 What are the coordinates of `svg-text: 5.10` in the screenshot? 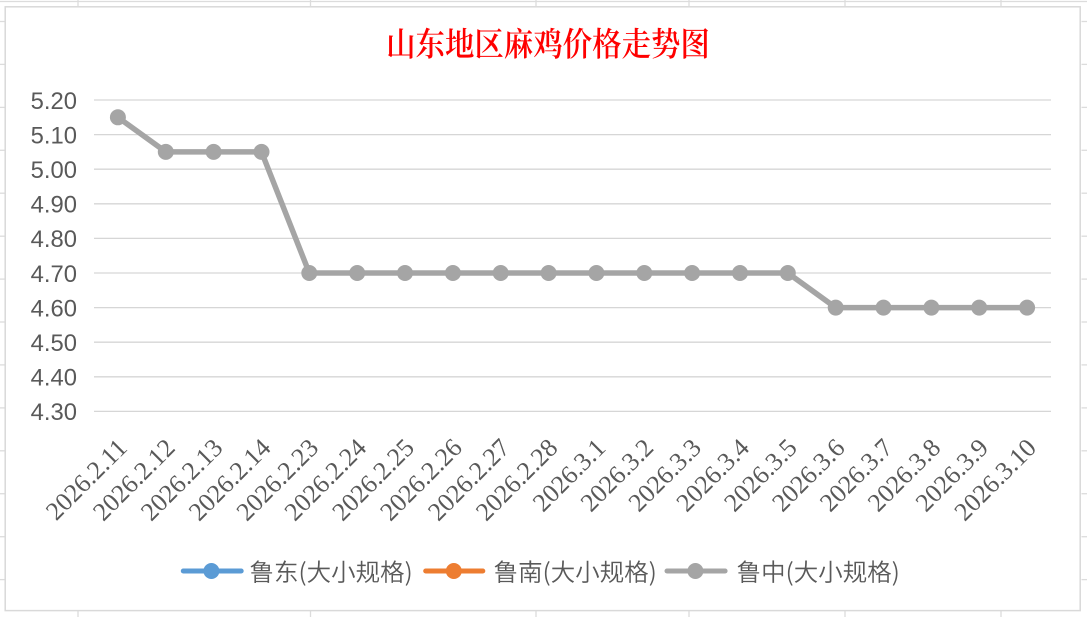 It's located at (54, 135).